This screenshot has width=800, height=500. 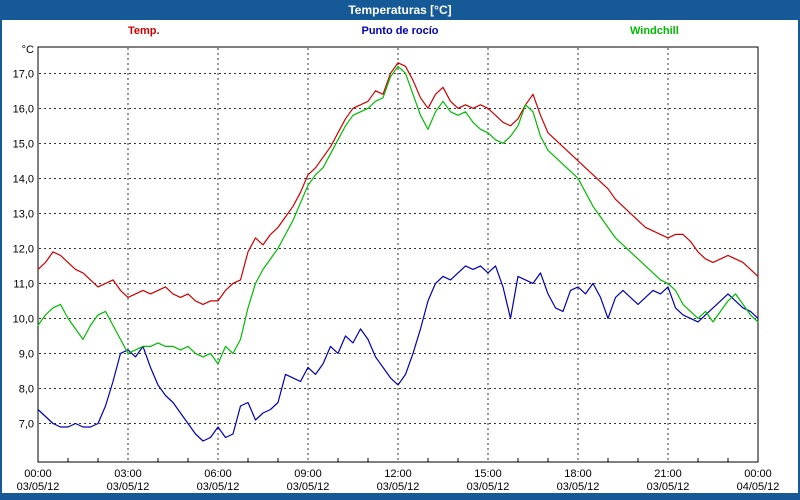 I want to click on legend-dewpoint: Punto de rocío, so click(x=400, y=31).